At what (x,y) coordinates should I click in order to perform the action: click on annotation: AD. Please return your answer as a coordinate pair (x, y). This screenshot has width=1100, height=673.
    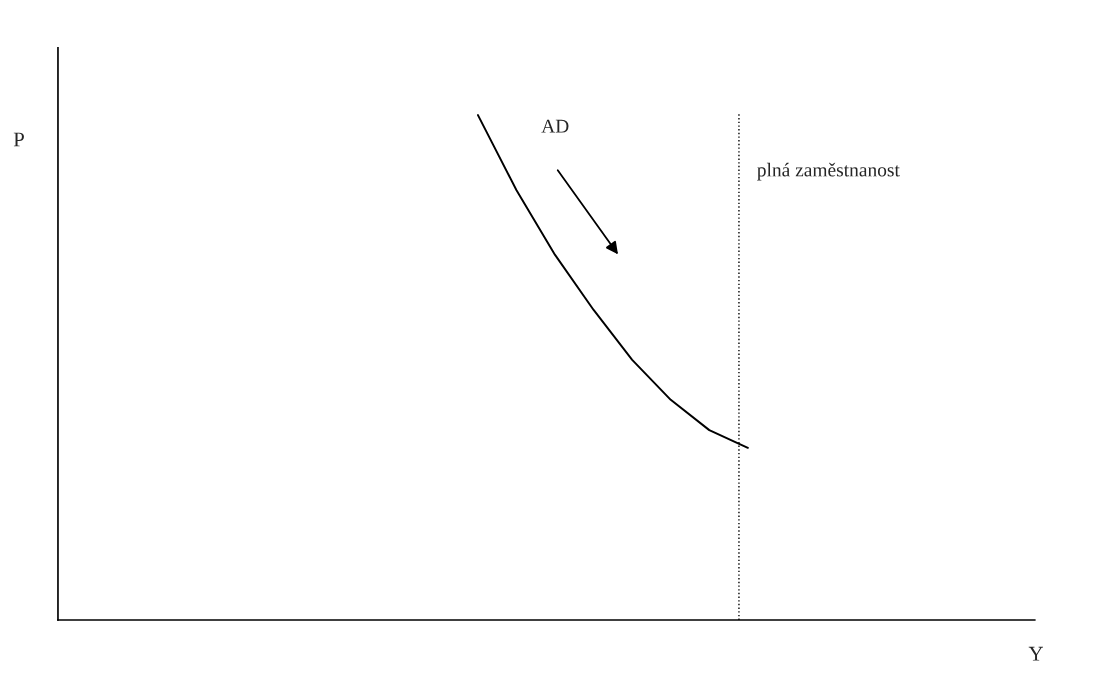
    Looking at the image, I should click on (555, 126).